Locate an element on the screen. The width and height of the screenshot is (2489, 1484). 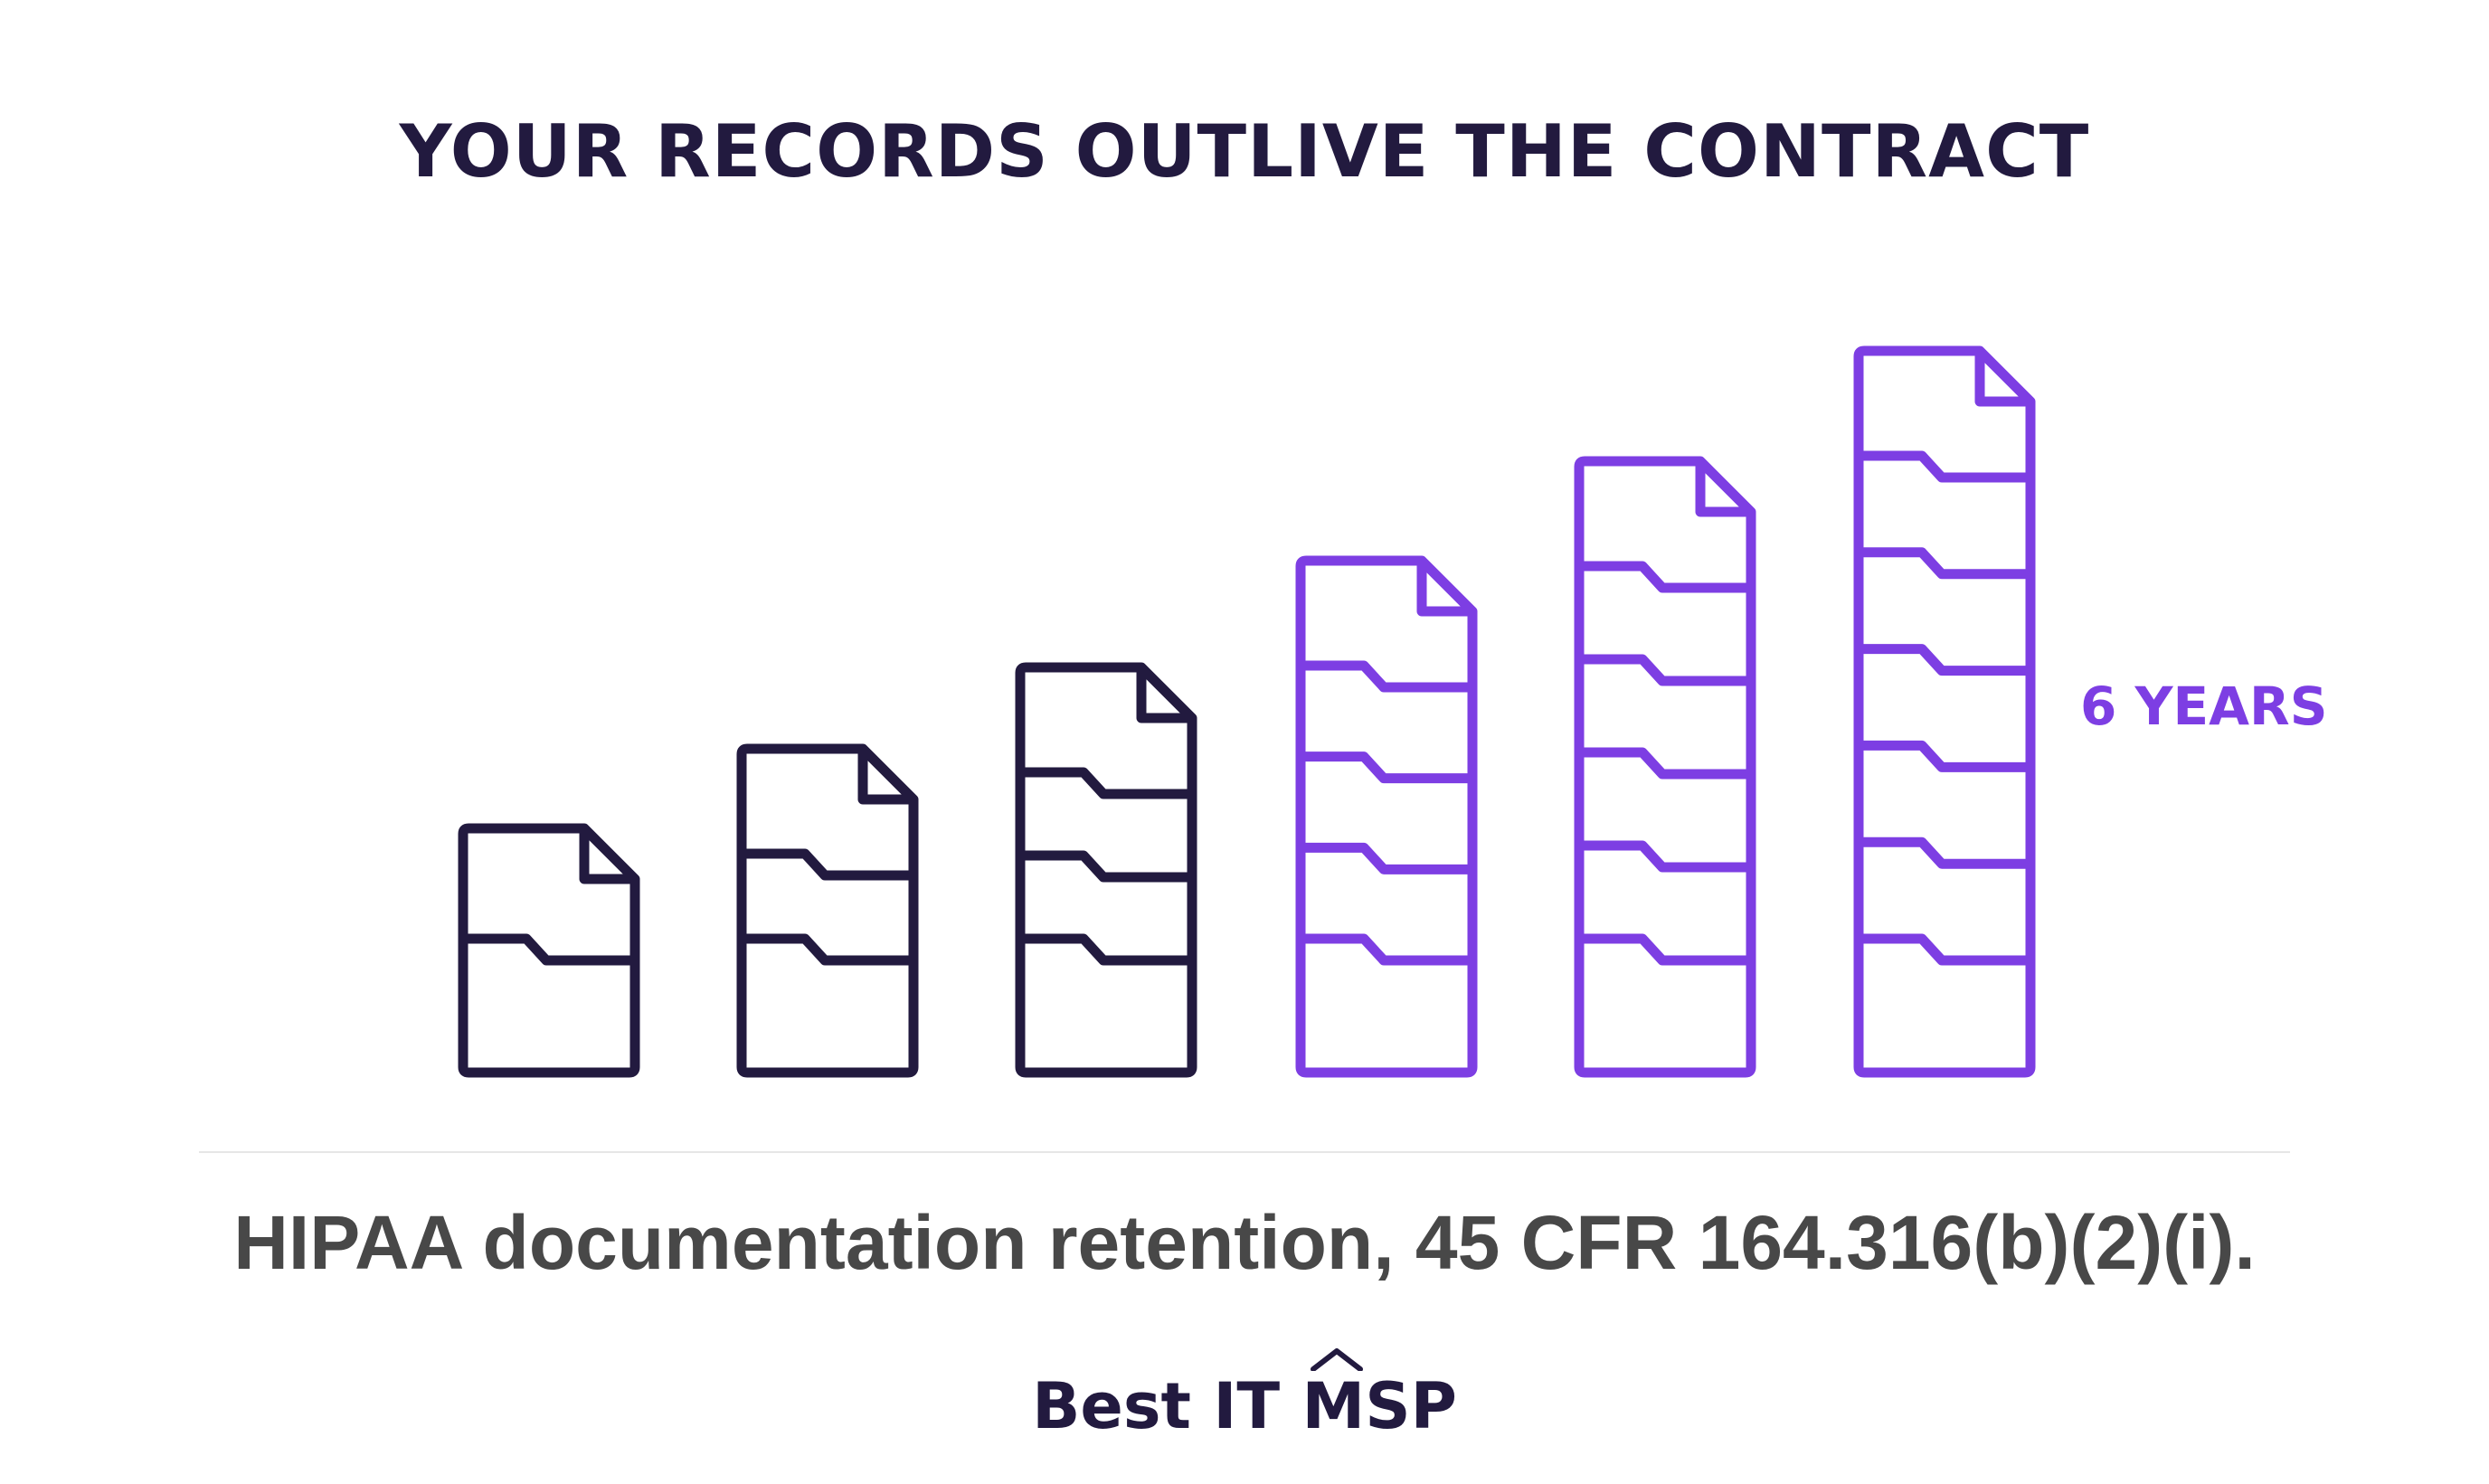
brand-logo: Best IT MSP is located at coordinates (1244, 1406).